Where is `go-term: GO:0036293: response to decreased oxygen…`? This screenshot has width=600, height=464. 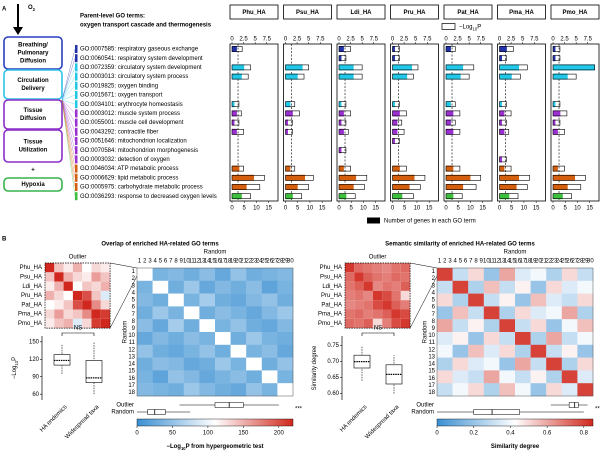 go-term: GO:0036293: response to decreased oxygen… is located at coordinates (148, 197).